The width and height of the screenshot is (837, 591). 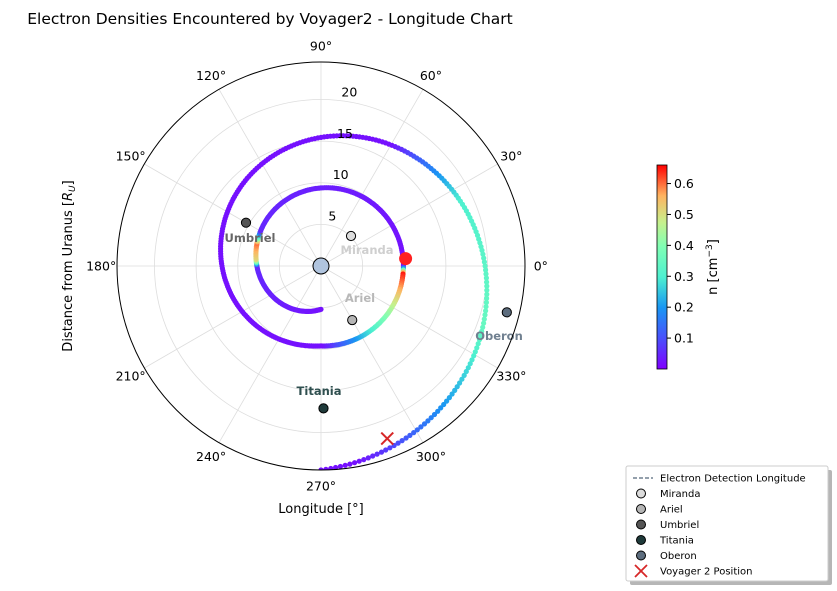 I want to click on angle-tick-label: 240°, so click(x=211, y=456).